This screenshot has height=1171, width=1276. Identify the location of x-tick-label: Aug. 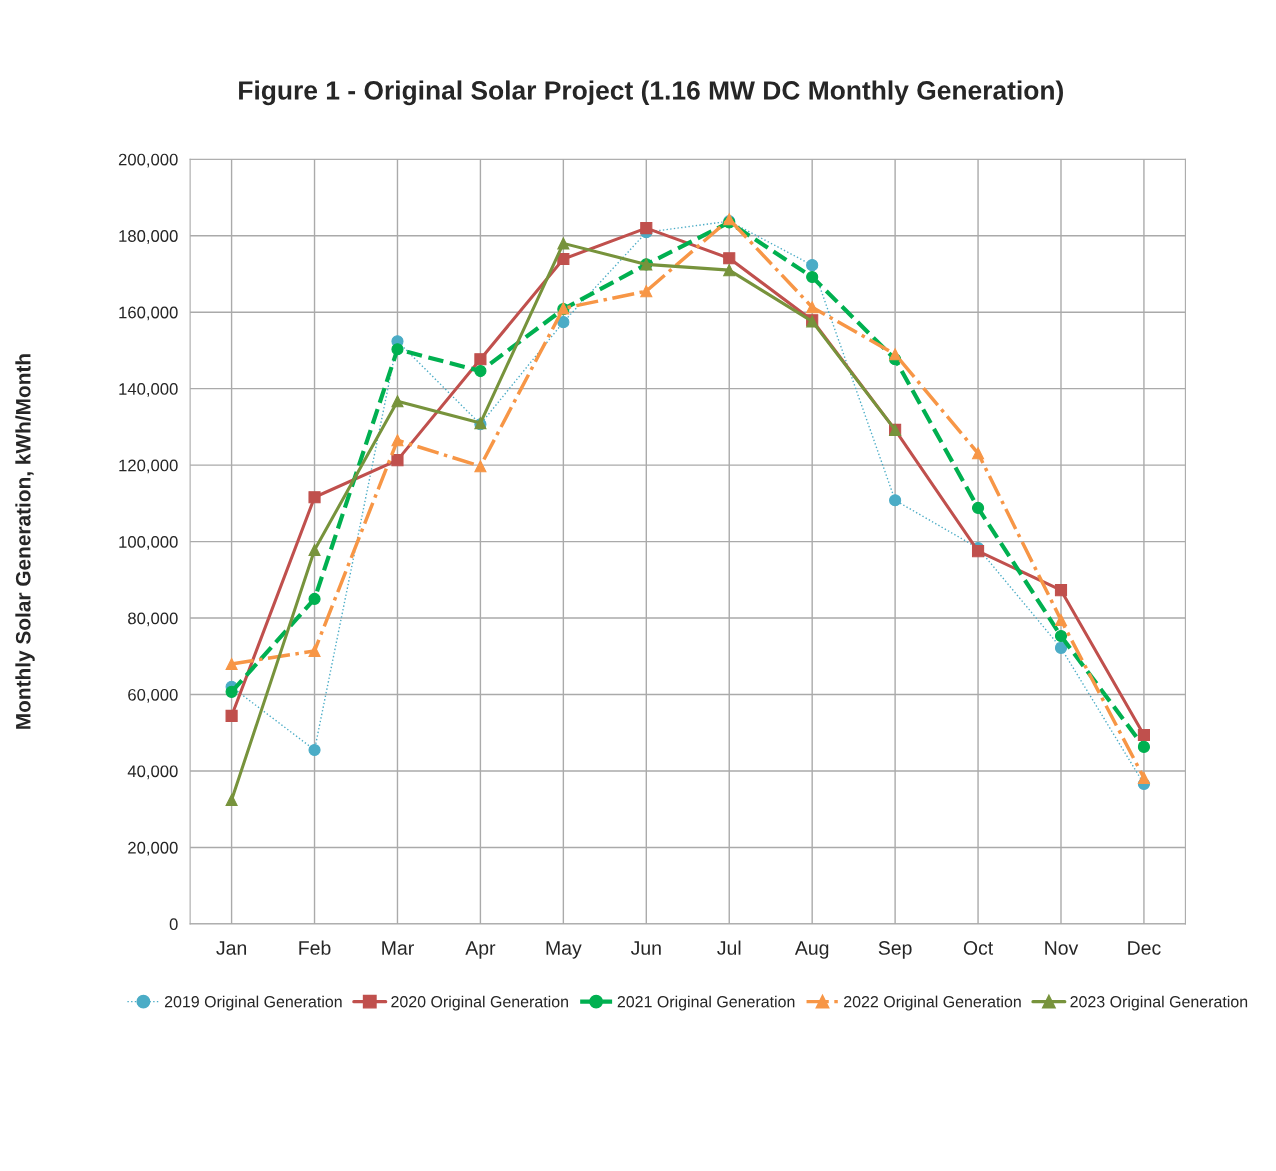
(811, 950).